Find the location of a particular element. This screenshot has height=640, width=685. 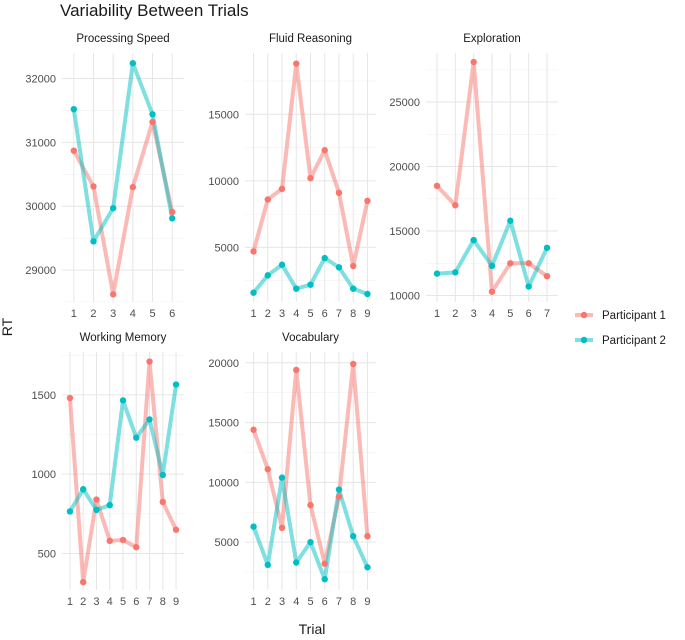

facet-panel: 10000 15000 20000 25000 1 2 3 4 5 6 7 Exploration is located at coordinates (473, 176).